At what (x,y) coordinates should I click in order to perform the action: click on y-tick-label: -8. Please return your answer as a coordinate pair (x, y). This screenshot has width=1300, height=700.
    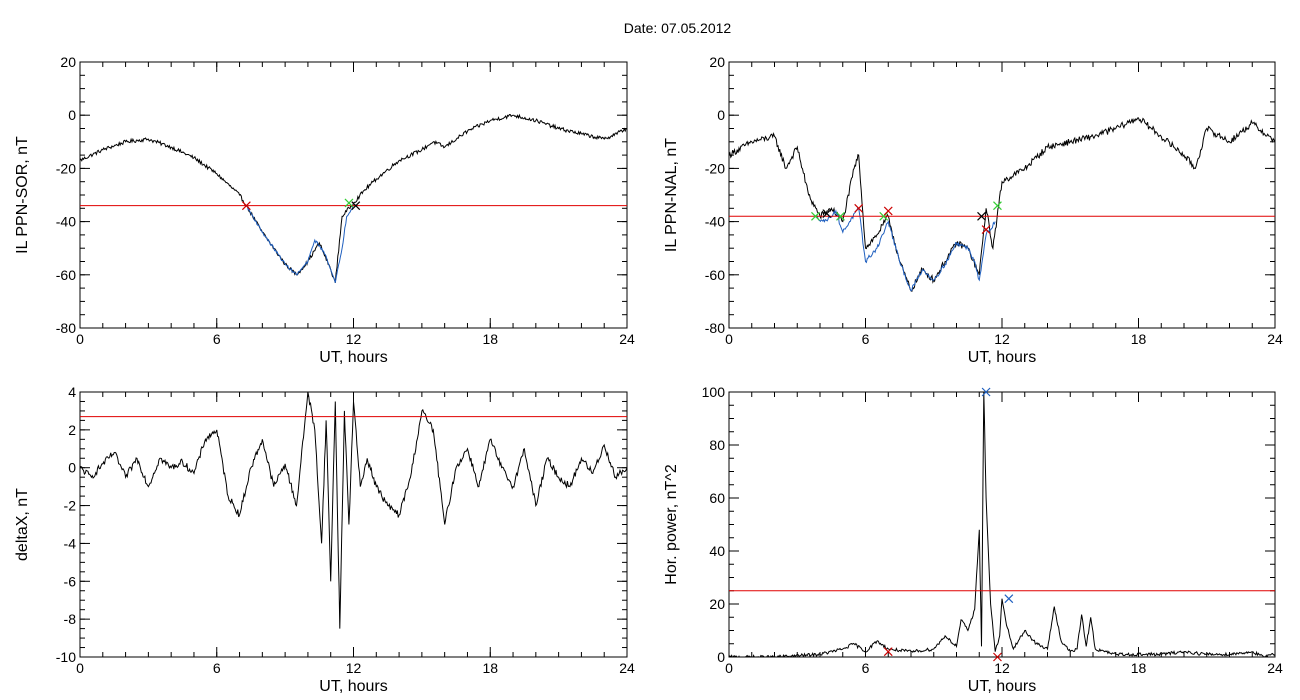
    Looking at the image, I should click on (70, 619).